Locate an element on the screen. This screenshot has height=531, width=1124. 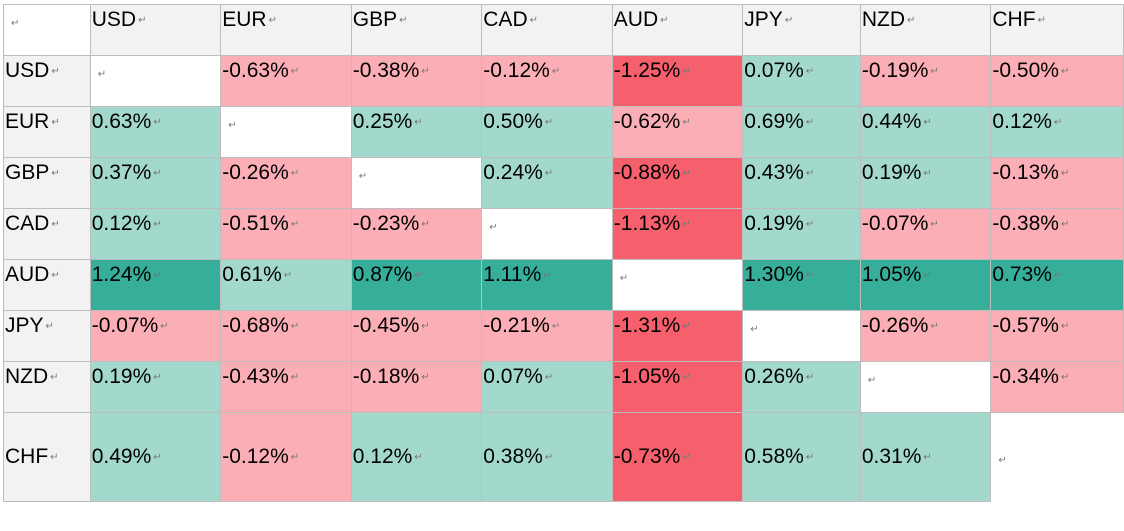
column-header-cad: CAD ↵ is located at coordinates (547, 30).